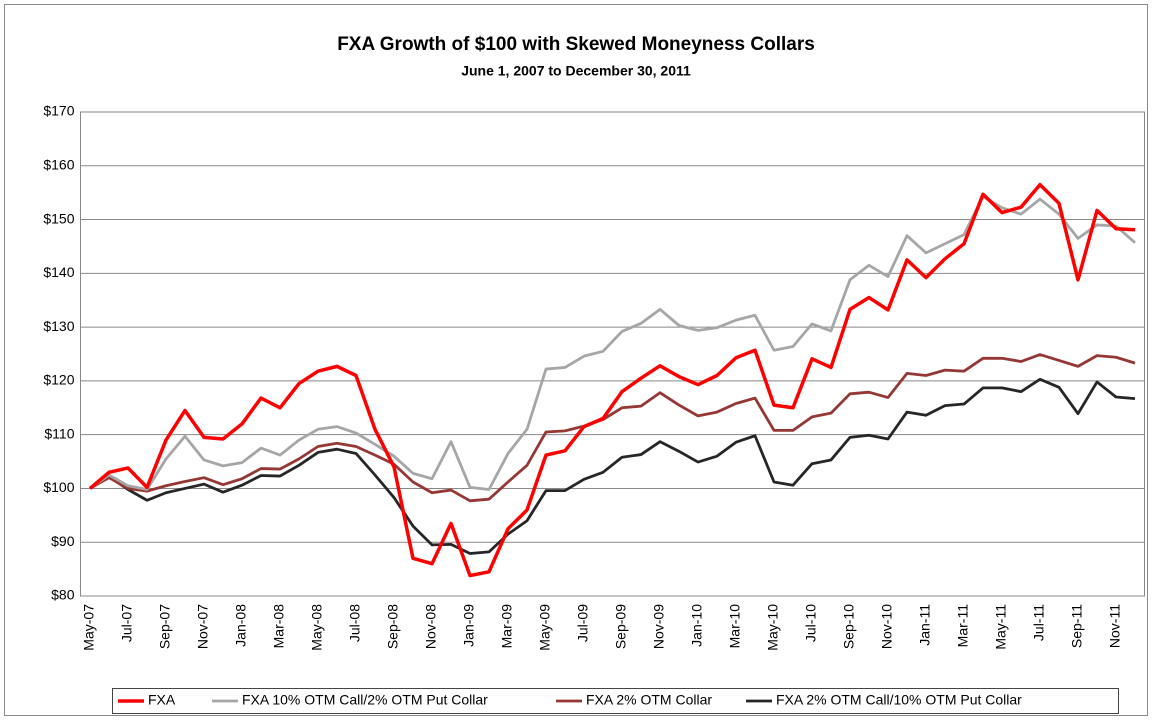 The height and width of the screenshot is (721, 1153). Describe the element at coordinates (58, 164) in the screenshot. I see `y-tick-label: $160` at that location.